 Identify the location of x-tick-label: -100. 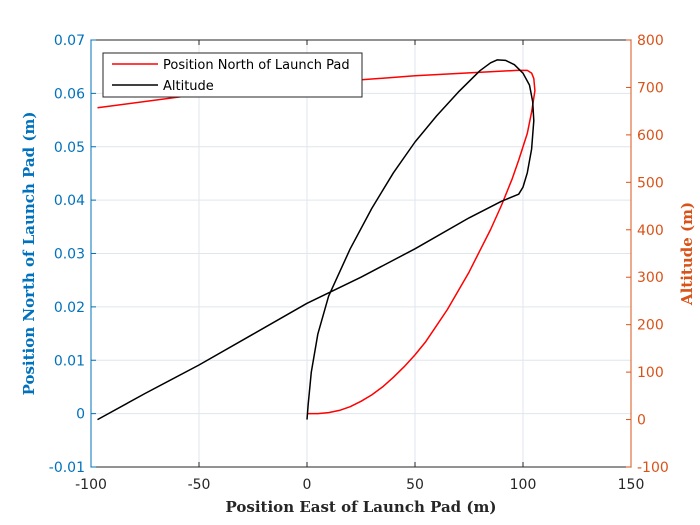
(91, 485).